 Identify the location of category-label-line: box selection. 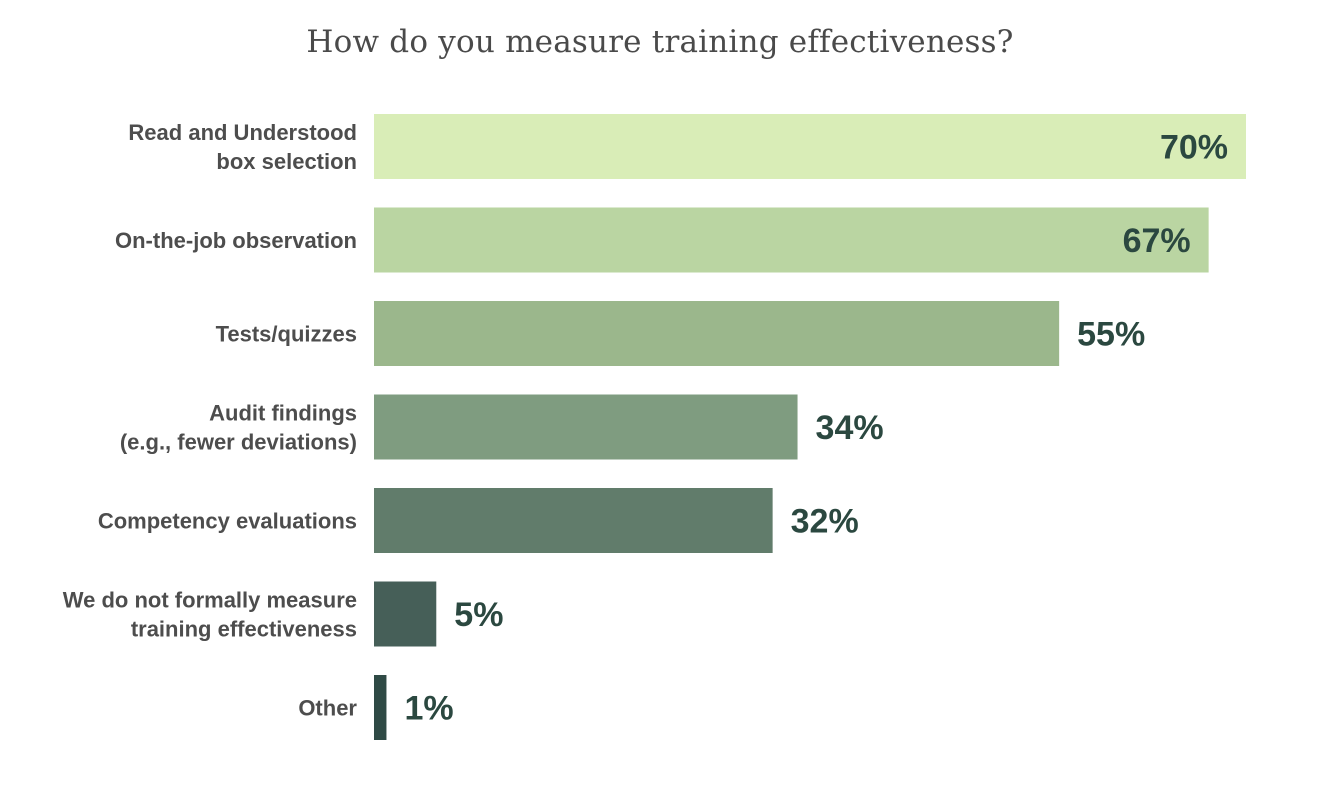
(286, 161).